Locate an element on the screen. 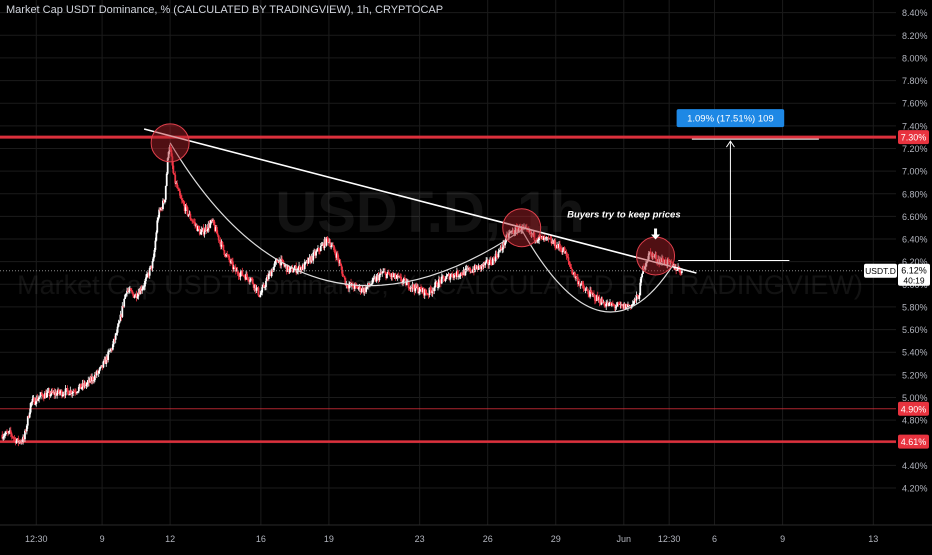 The width and height of the screenshot is (932, 555). y-tick-label: 8.00% is located at coordinates (915, 58).